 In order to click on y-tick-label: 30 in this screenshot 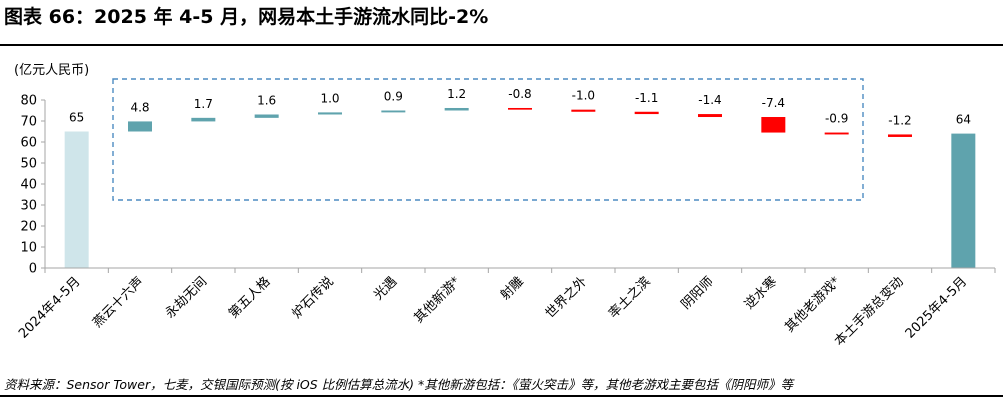, I will do `click(28, 206)`.